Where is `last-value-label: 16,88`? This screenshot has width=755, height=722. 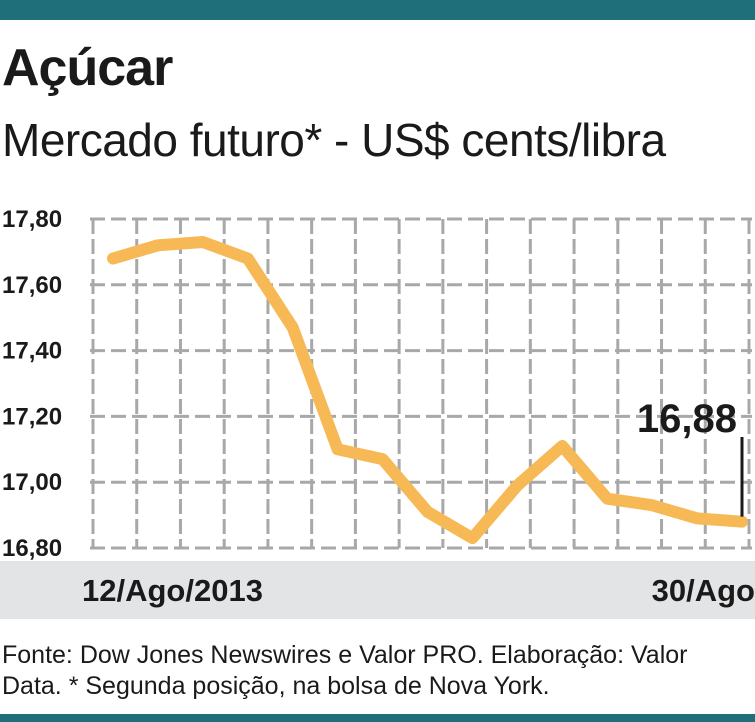
last-value-label: 16,88 is located at coordinates (687, 419).